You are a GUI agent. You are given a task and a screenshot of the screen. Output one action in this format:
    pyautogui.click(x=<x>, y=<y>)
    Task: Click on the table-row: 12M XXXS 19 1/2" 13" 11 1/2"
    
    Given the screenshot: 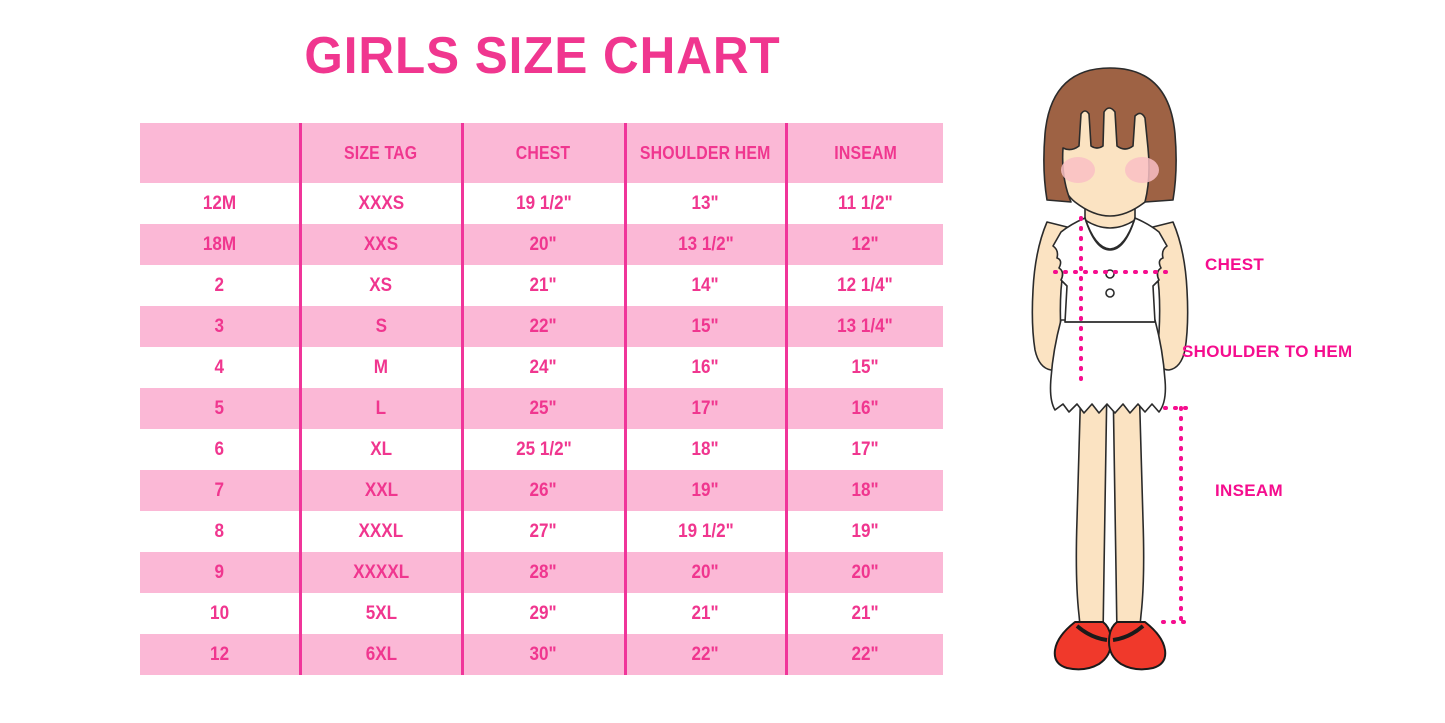 What is the action you would take?
    pyautogui.click(x=541, y=203)
    